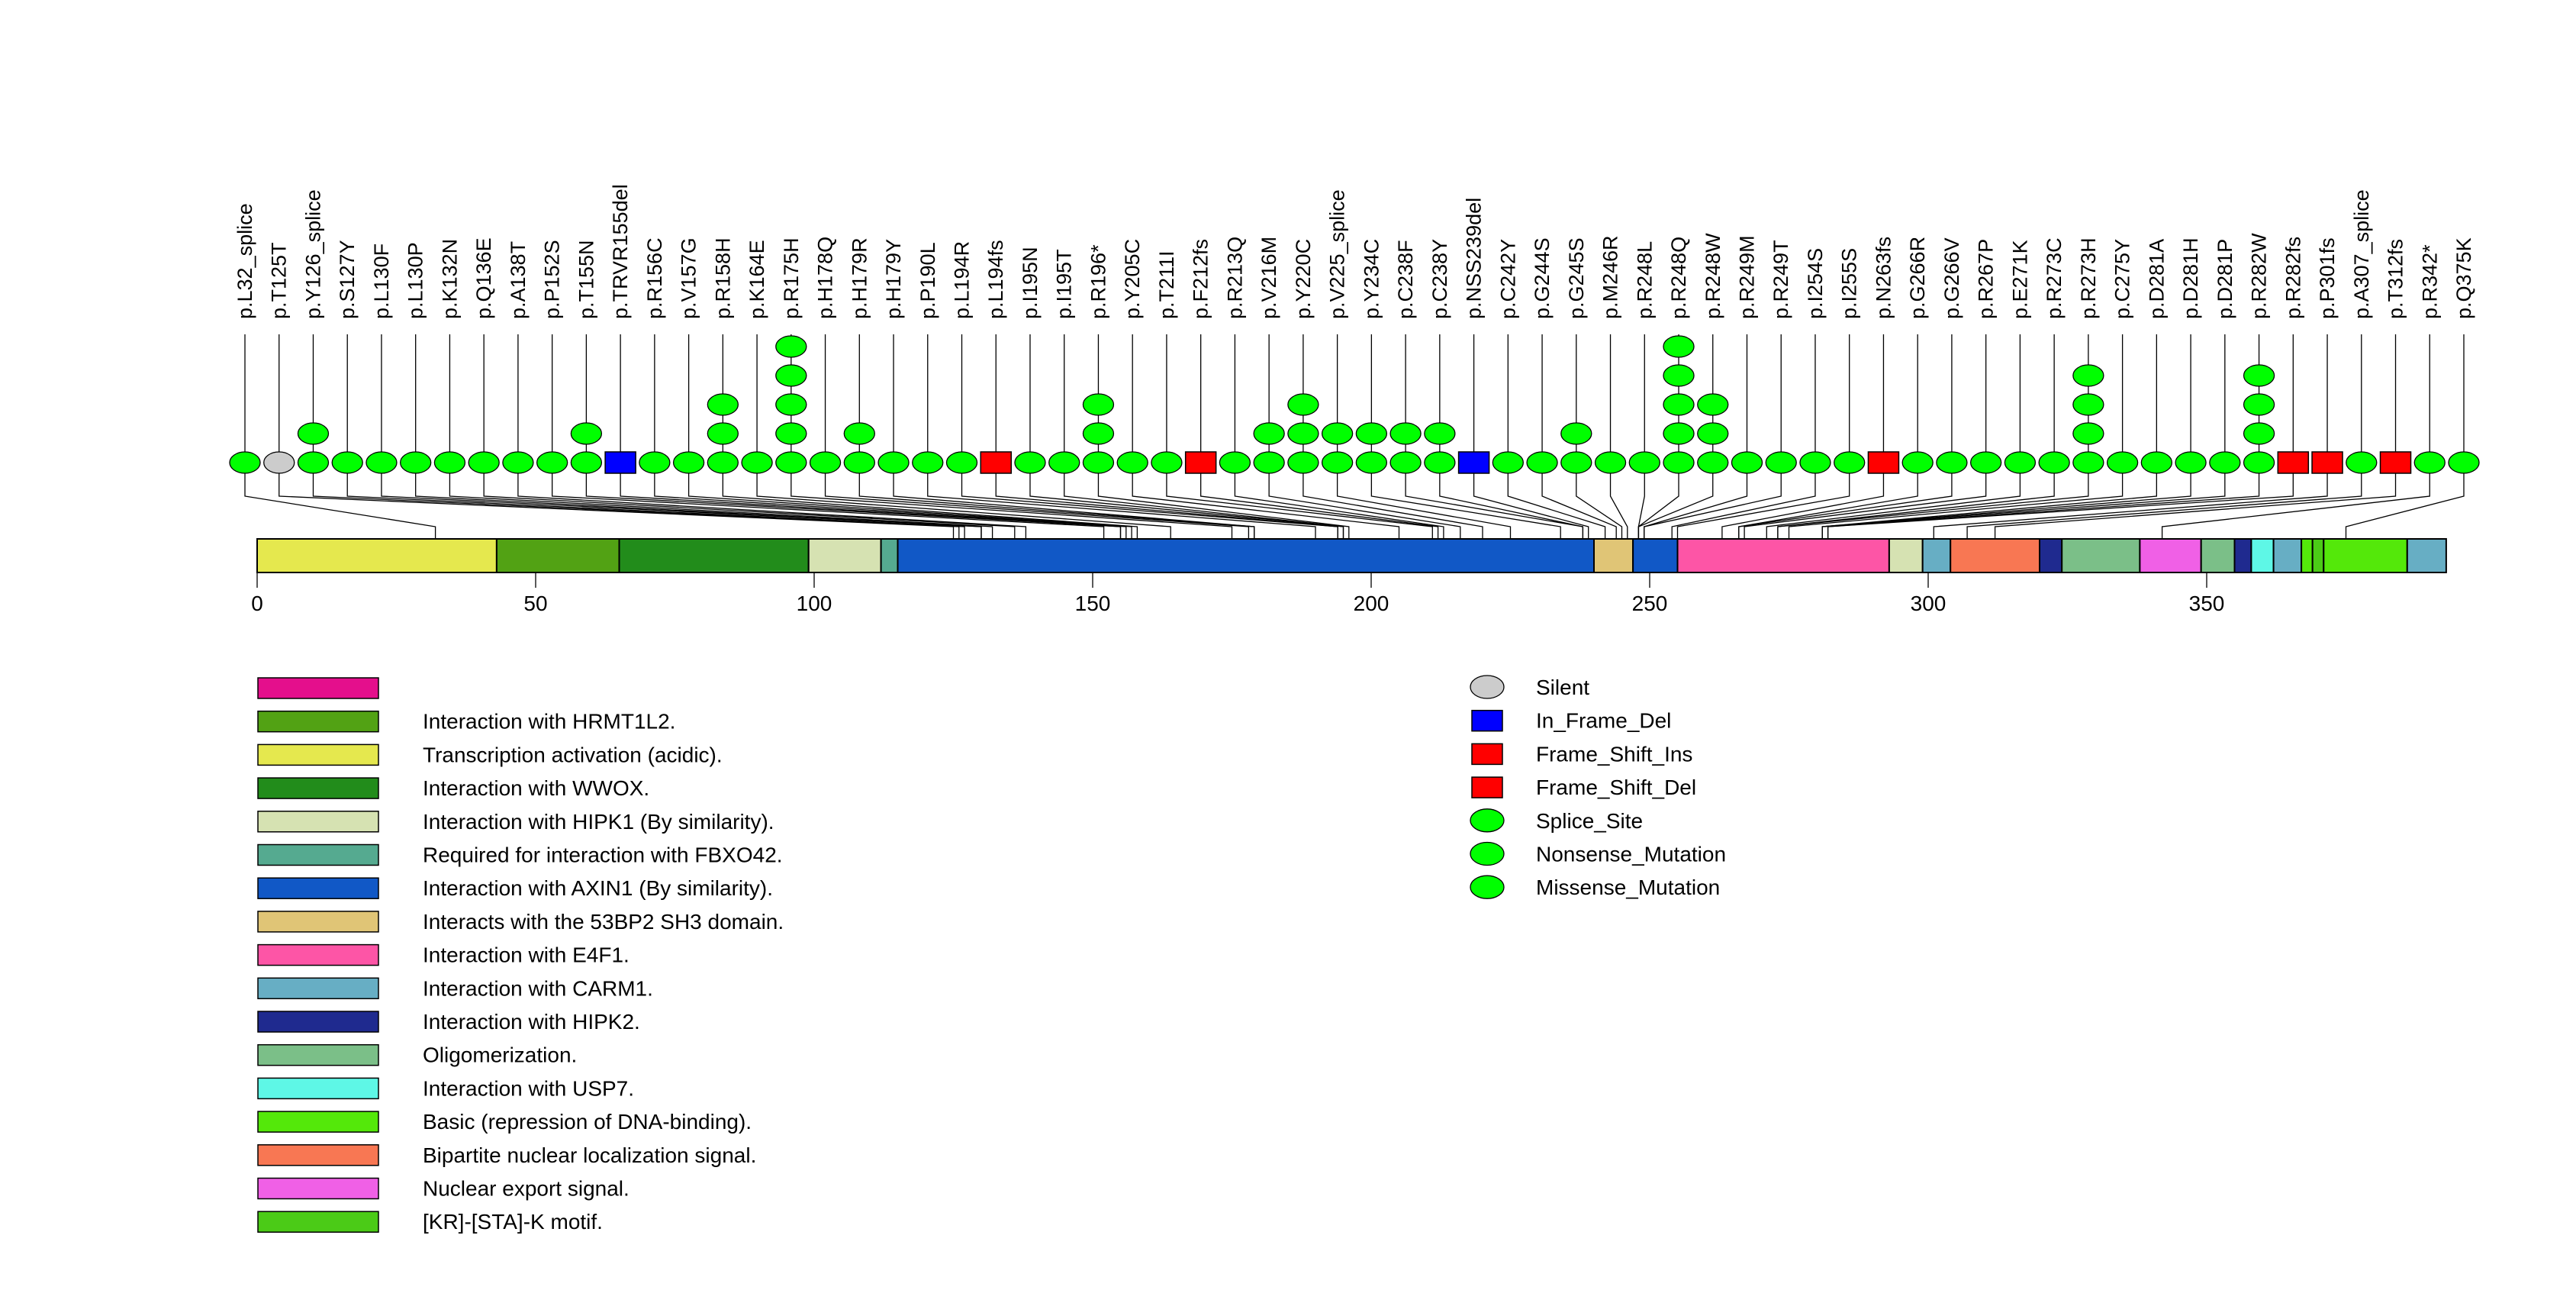 The image size is (2576, 1290). I want to click on mutation-label: p.R342*, so click(2429, 282).